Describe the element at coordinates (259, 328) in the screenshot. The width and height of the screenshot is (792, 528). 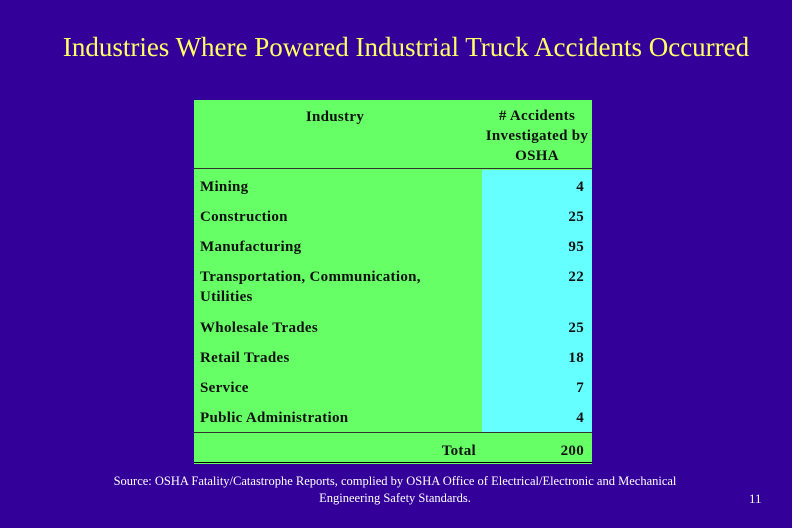
I see `row-label-wholesale: Wholesale Trades` at that location.